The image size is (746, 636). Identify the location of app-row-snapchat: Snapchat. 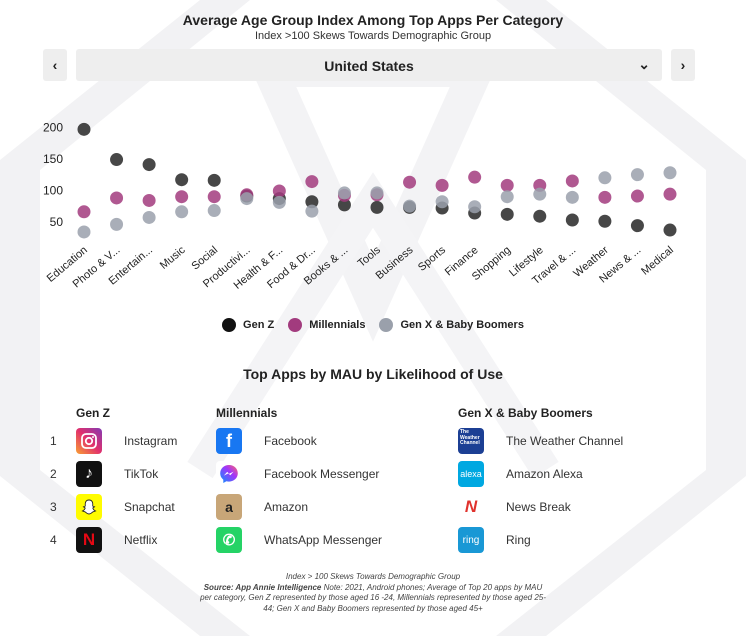
(125, 507).